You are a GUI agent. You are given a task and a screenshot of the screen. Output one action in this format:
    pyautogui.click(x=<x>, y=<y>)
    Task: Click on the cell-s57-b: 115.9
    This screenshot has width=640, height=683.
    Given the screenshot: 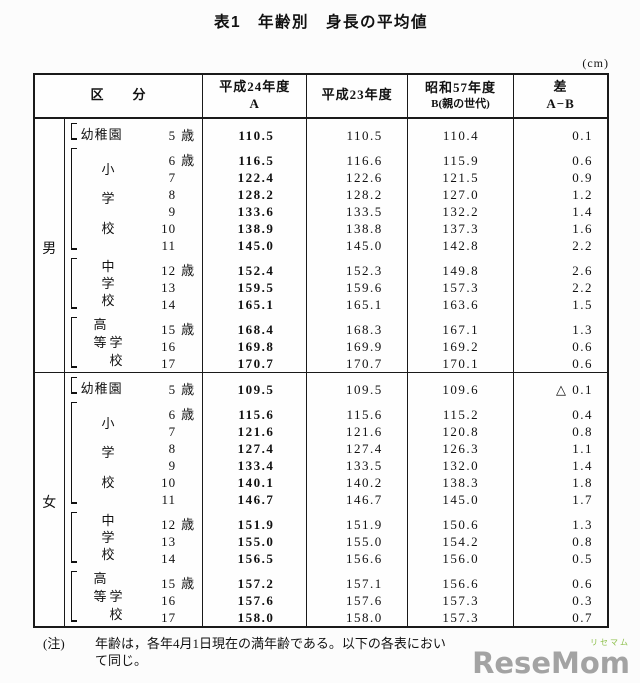 What is the action you would take?
    pyautogui.click(x=460, y=156)
    